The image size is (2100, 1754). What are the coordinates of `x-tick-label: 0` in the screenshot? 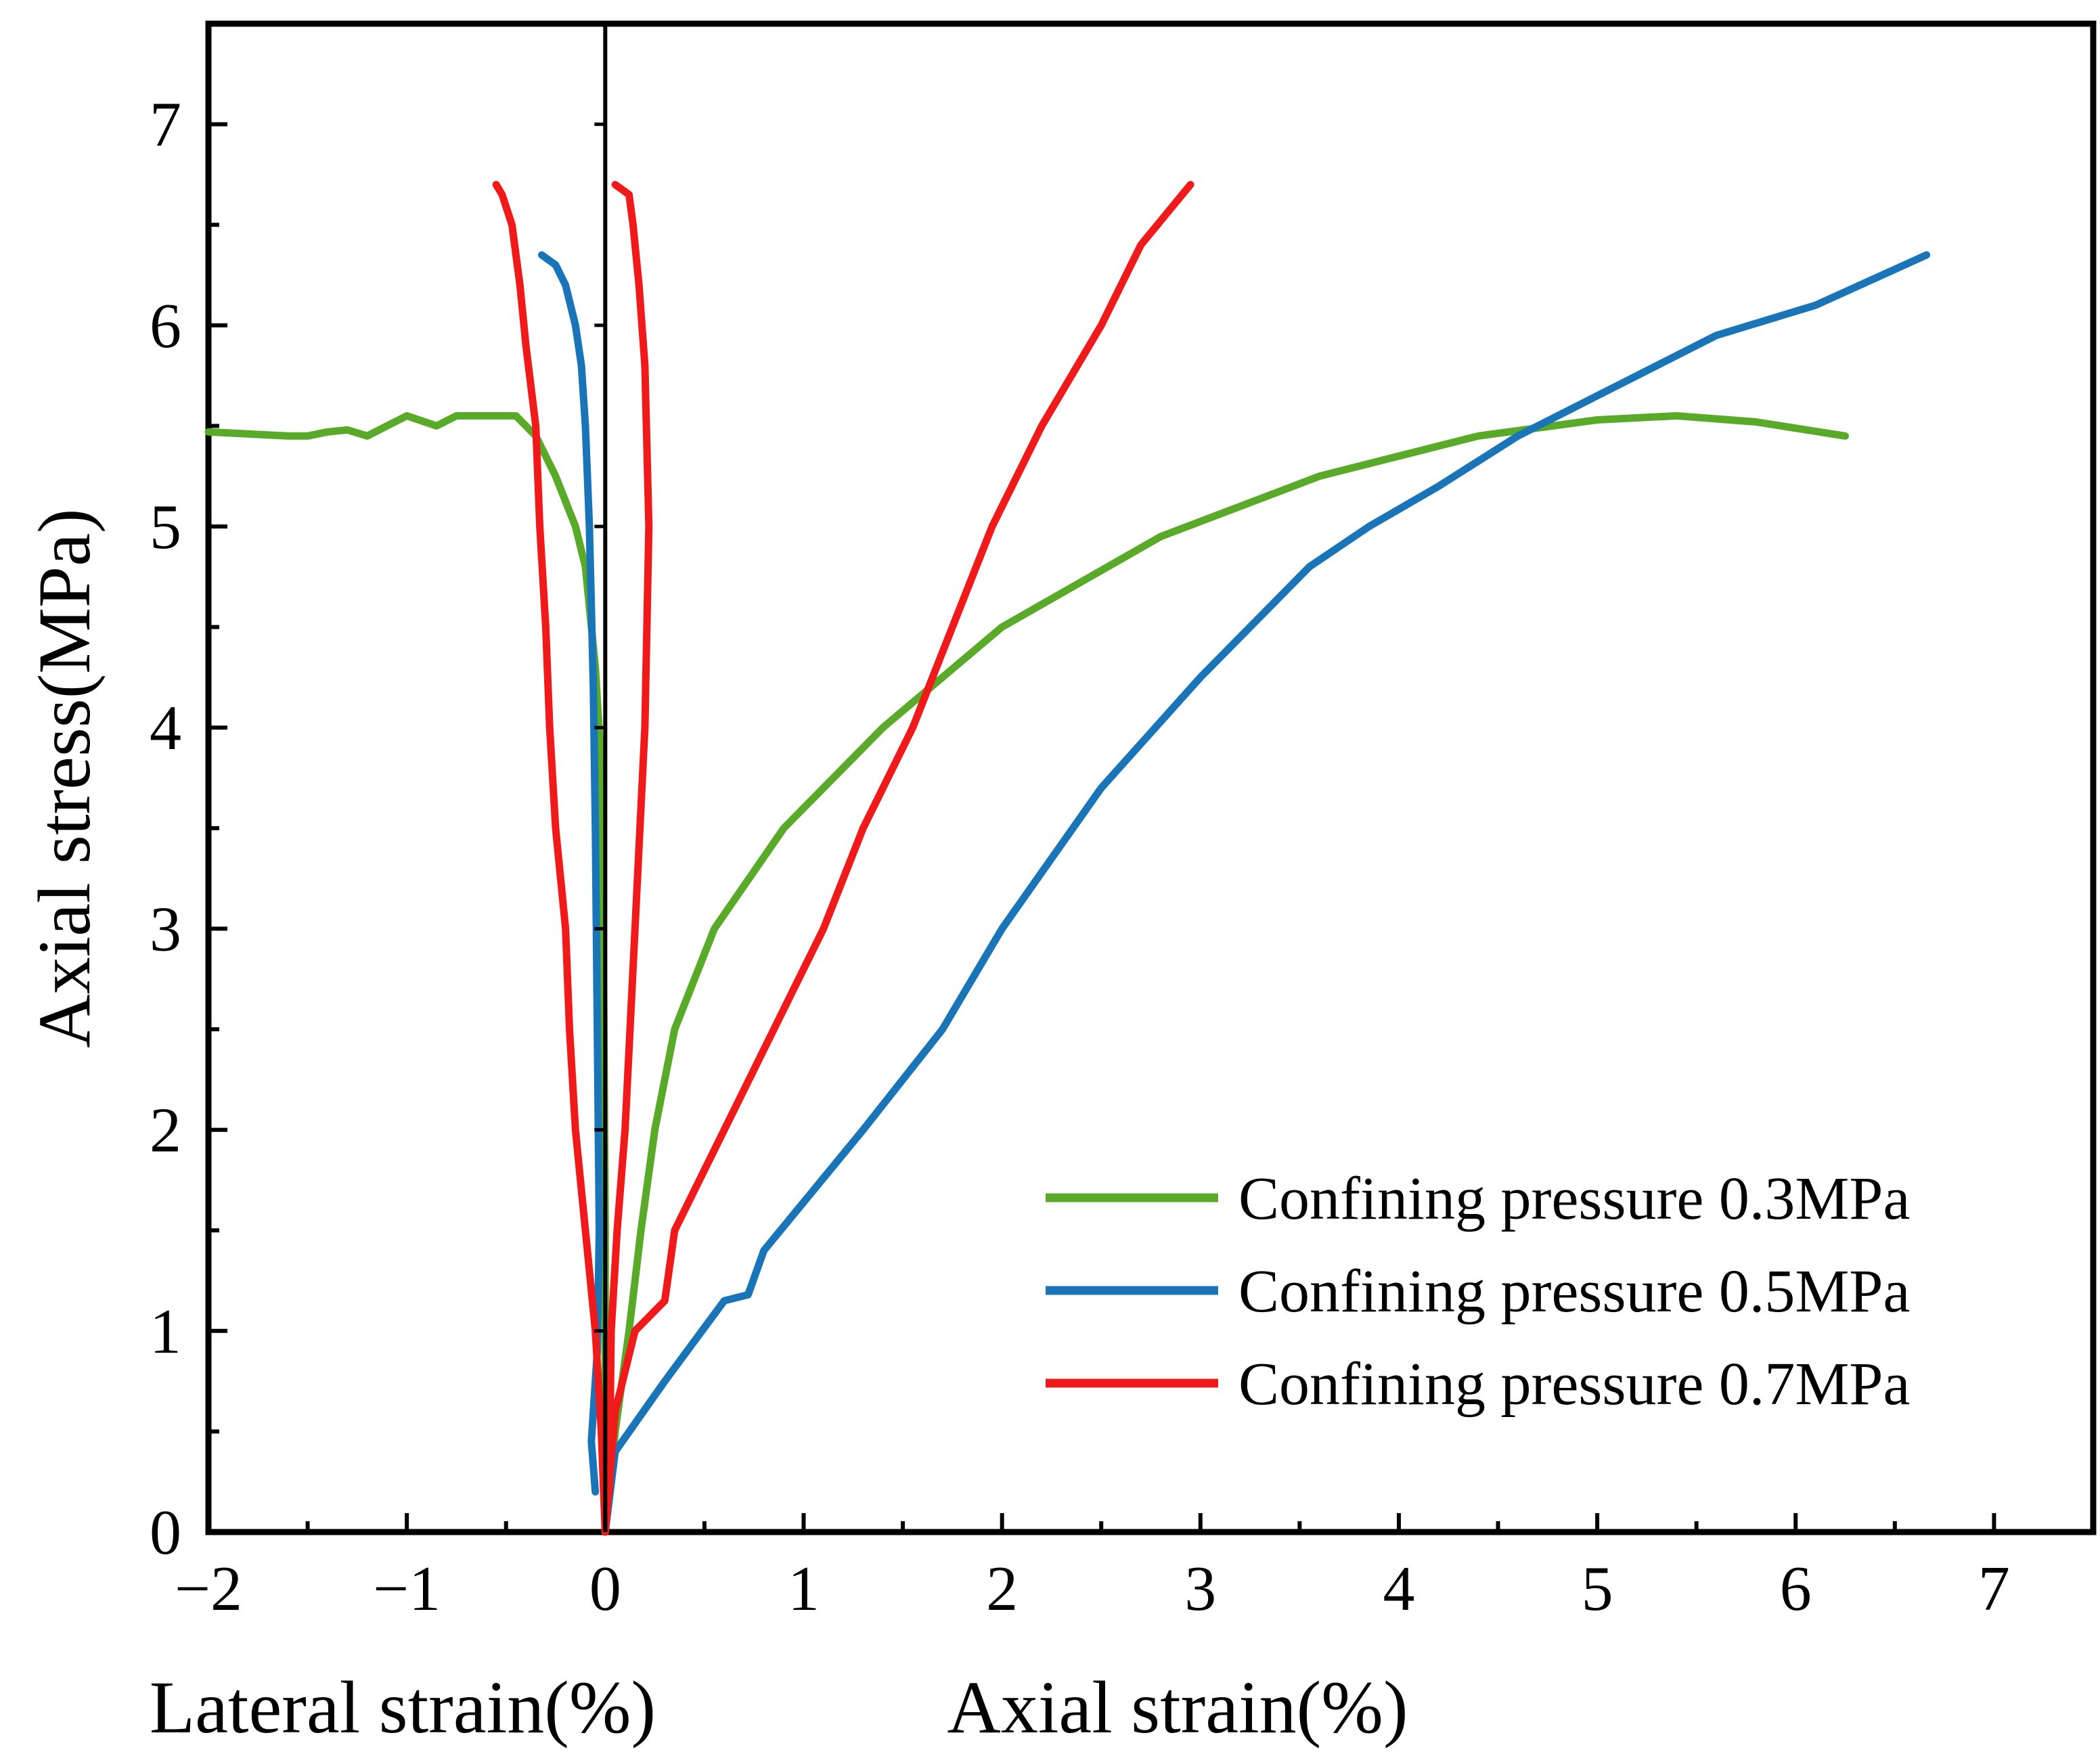 It's located at (605, 1589).